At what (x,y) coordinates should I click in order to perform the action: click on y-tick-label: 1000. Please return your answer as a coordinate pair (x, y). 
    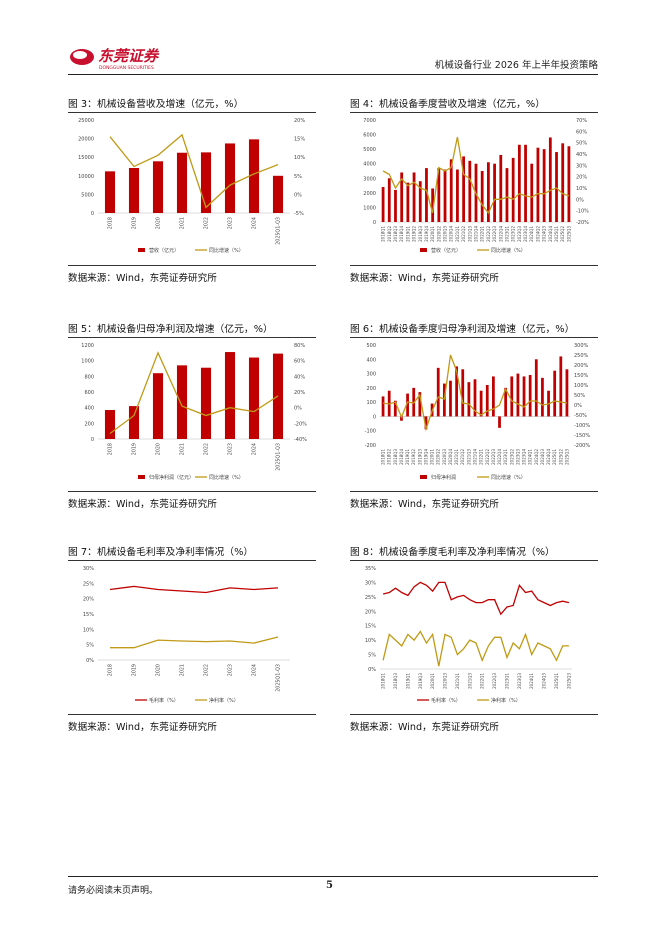
    Looking at the image, I should click on (369, 208).